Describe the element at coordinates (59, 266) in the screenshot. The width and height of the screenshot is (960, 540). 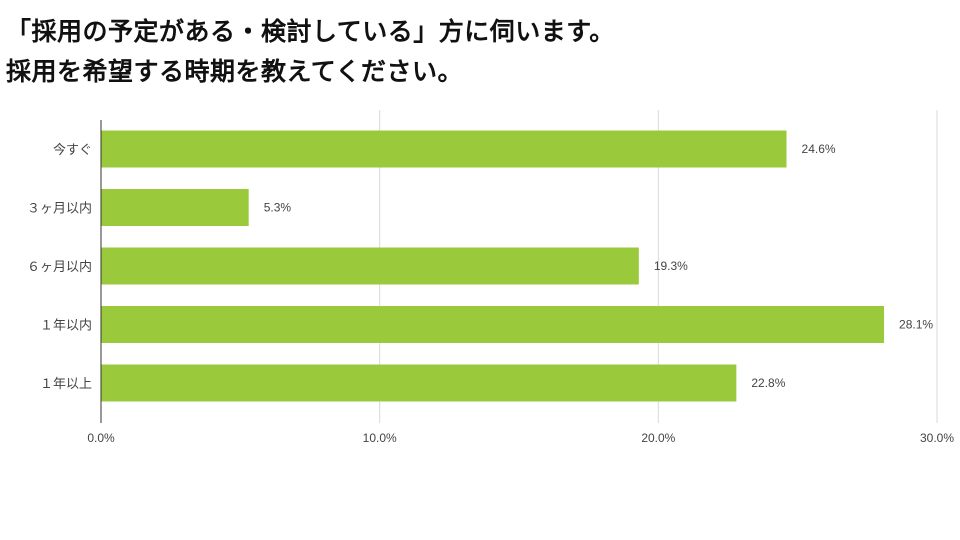
I see `y-tick-label: ６ヶ月以内` at that location.